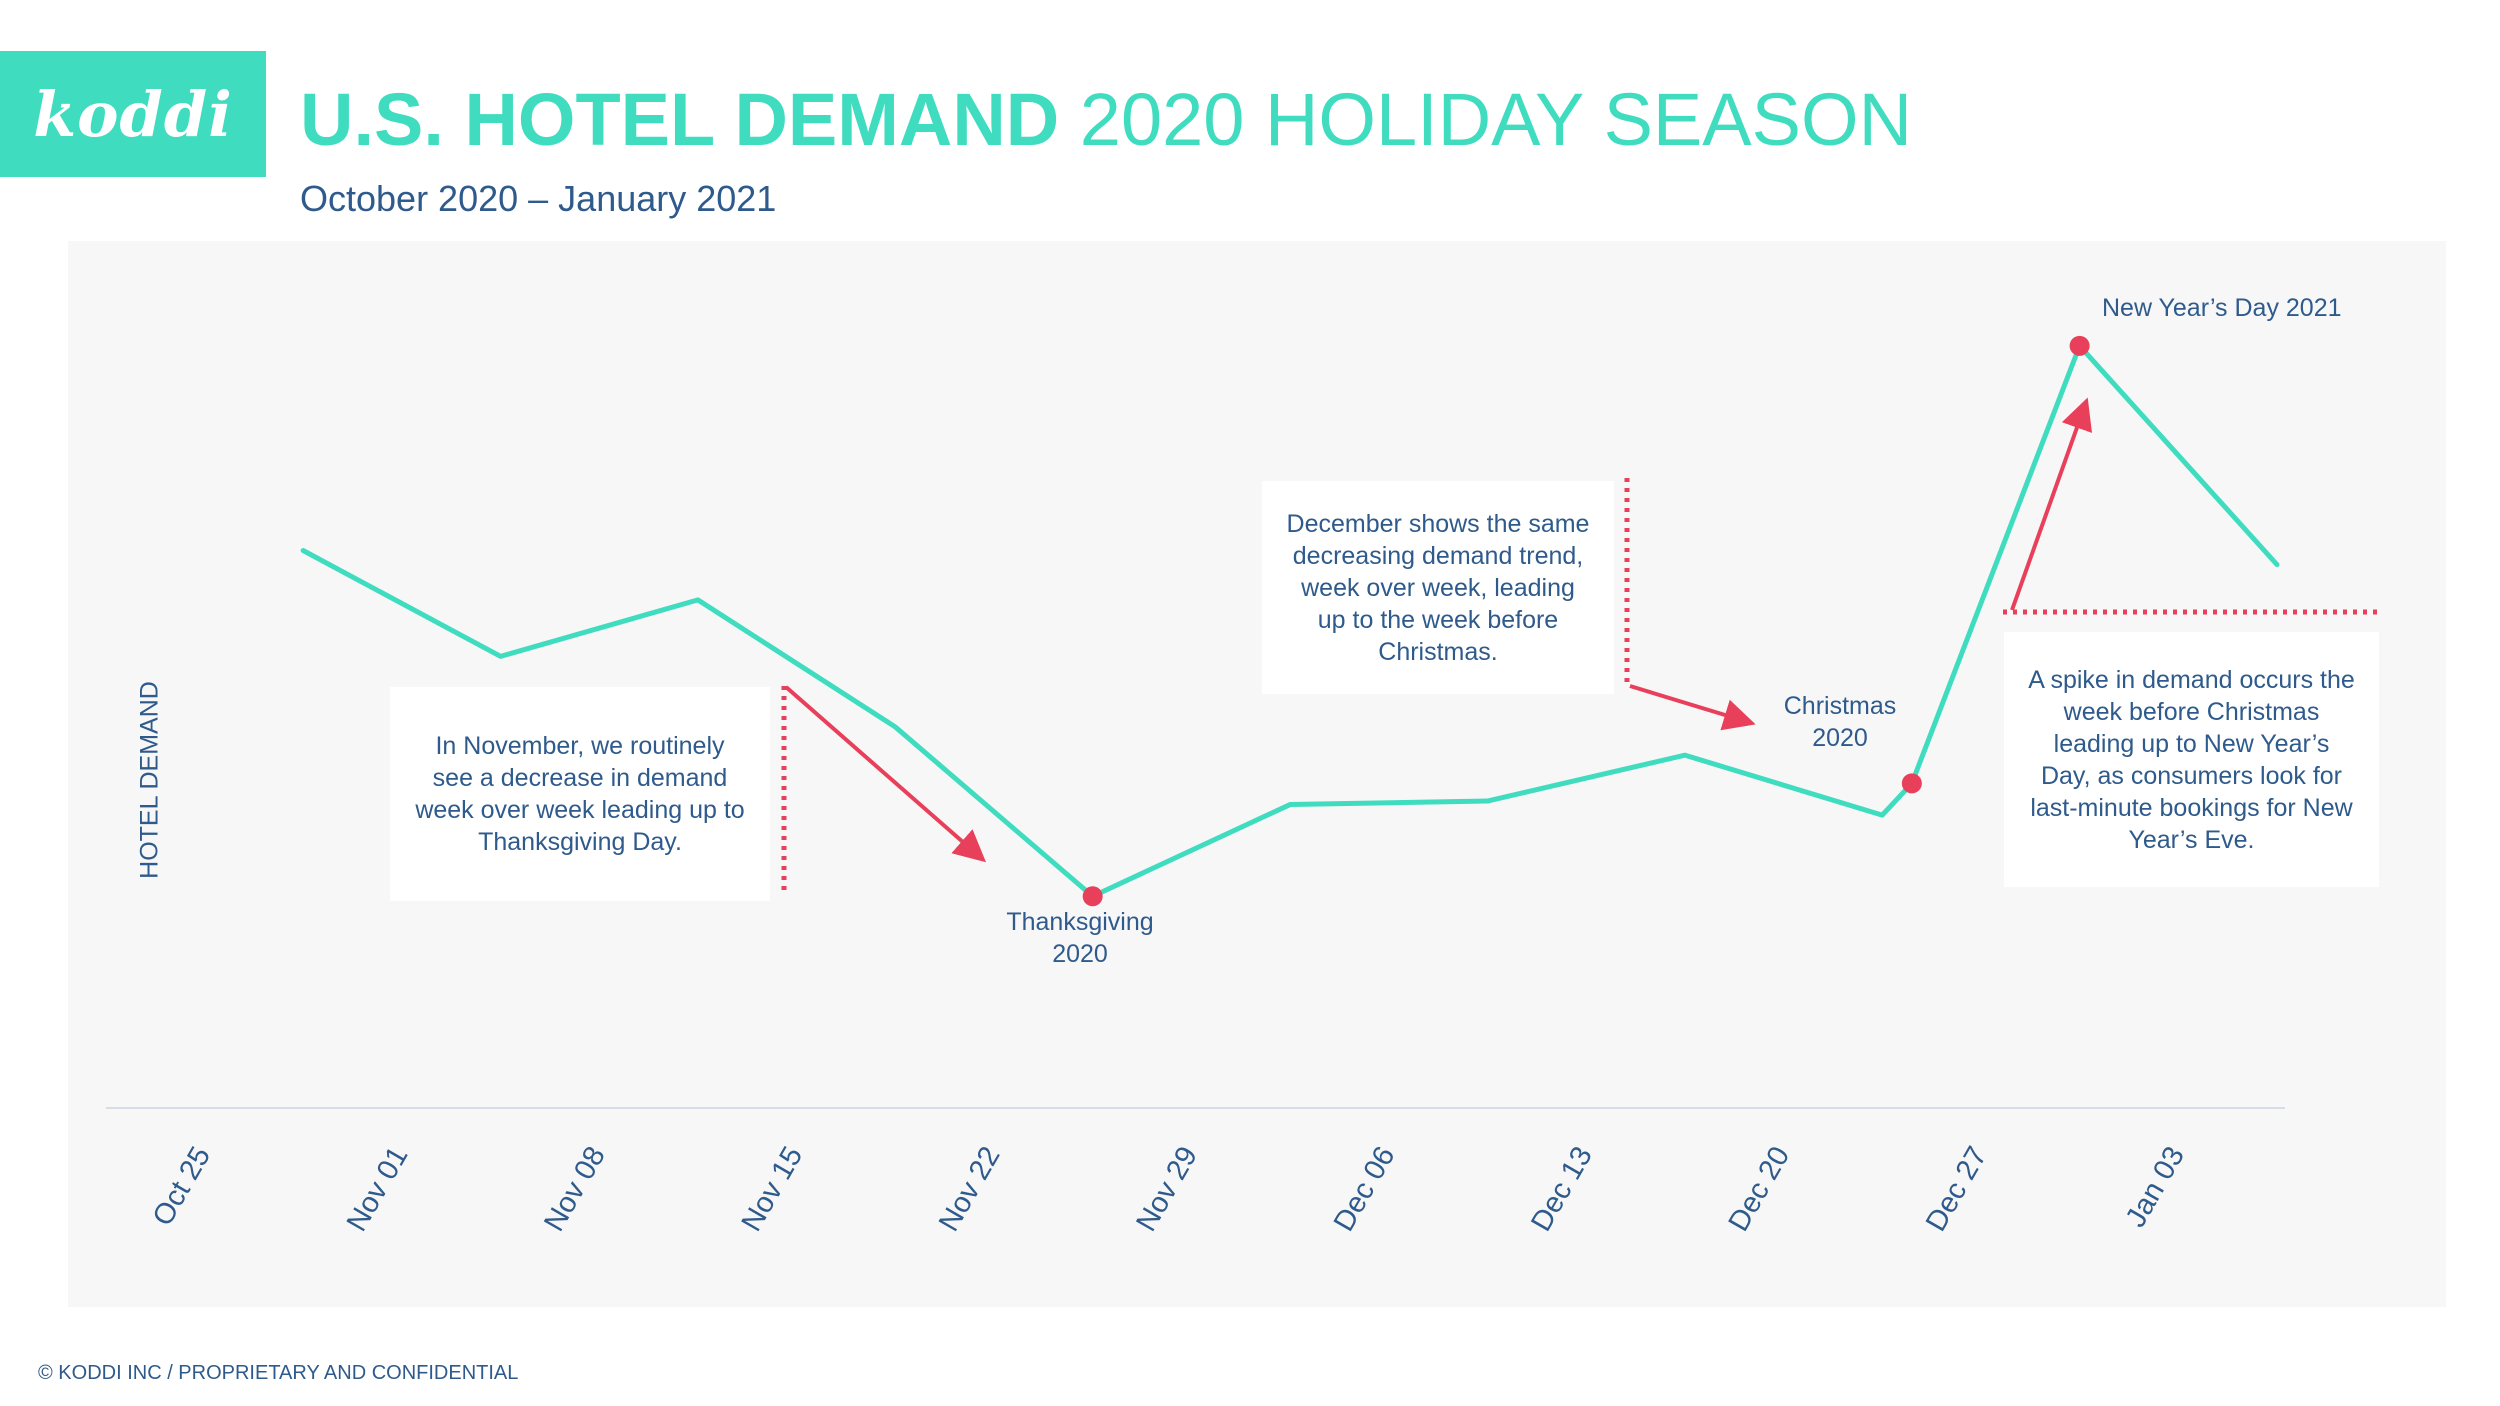  Describe the element at coordinates (1760, 1189) in the screenshot. I see `x-tick-label: Dec 20` at that location.